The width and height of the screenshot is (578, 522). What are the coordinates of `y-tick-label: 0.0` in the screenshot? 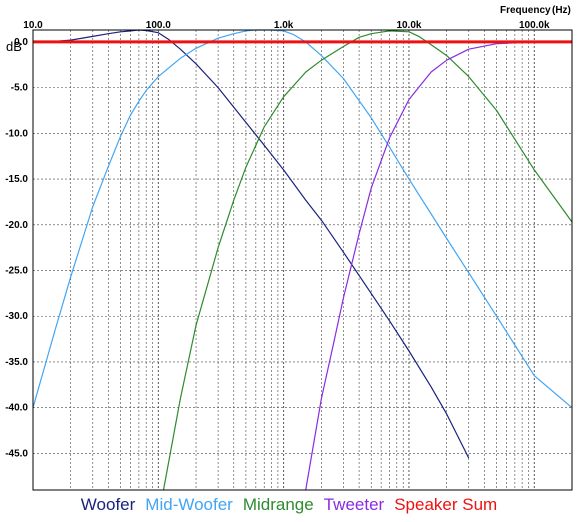 It's located at (21, 42).